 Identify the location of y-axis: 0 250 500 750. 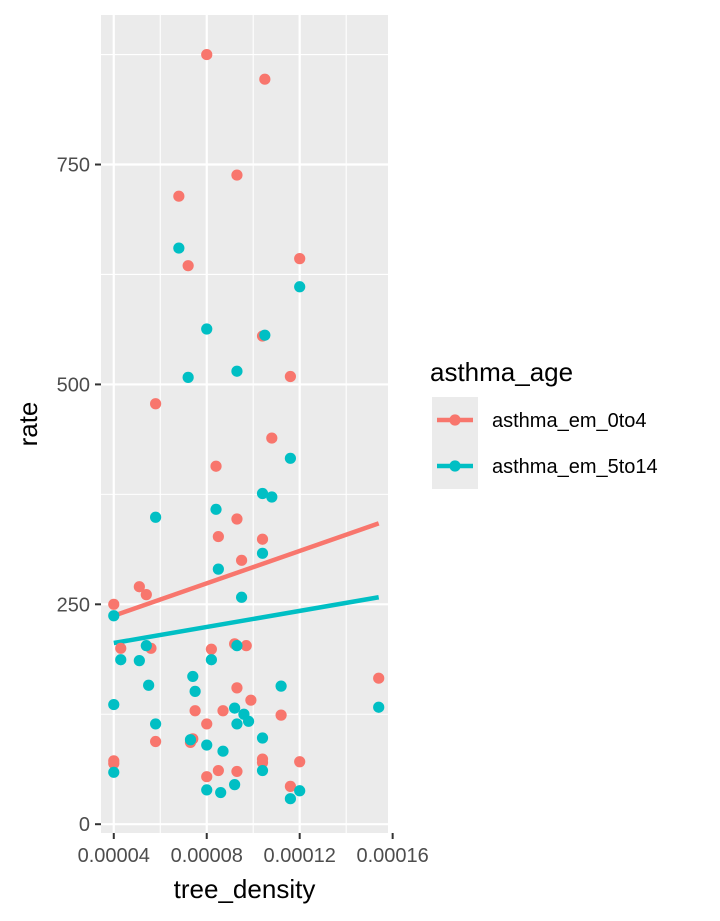
(79, 495).